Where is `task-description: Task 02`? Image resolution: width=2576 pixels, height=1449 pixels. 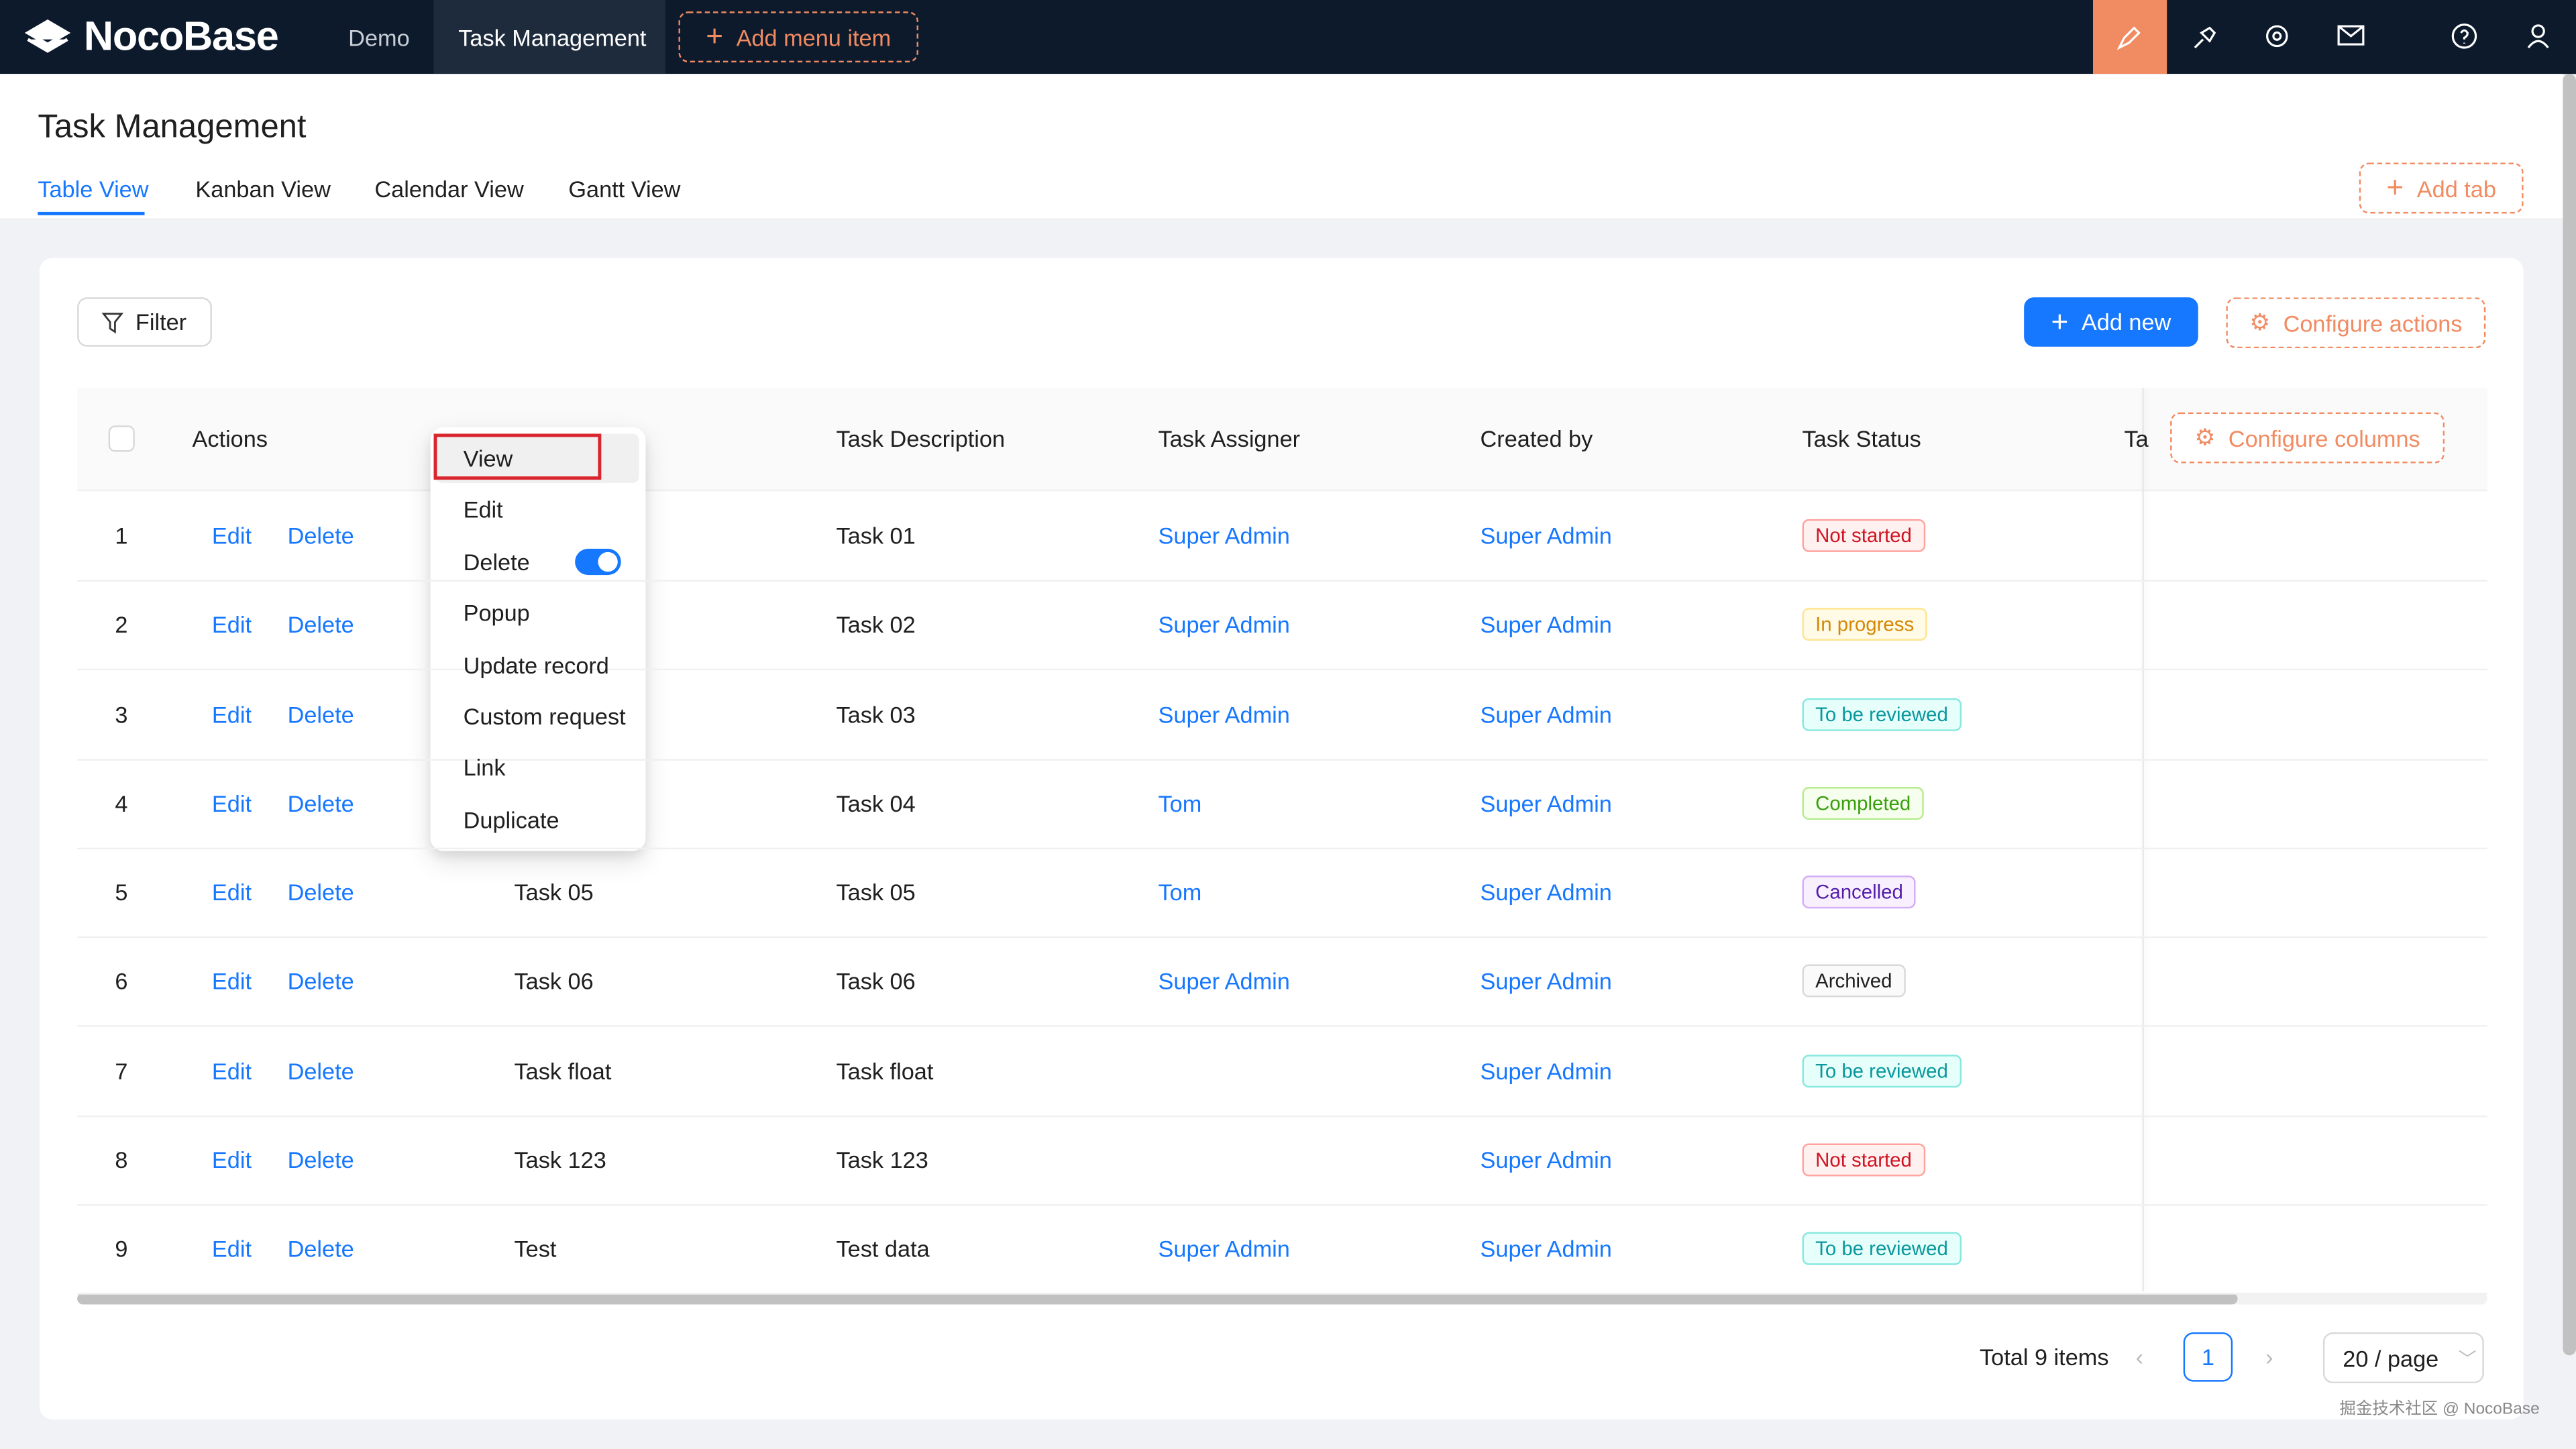 task-description: Task 02 is located at coordinates (876, 624).